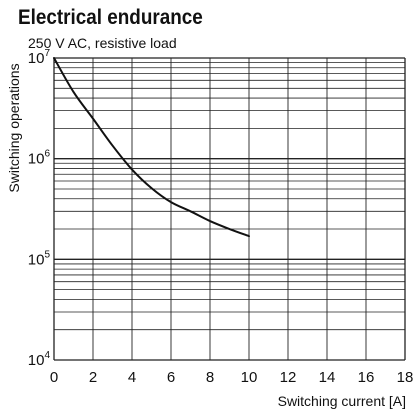 This screenshot has height=416, width=416. What do you see at coordinates (93, 377) in the screenshot?
I see `x-tick-label: 2` at bounding box center [93, 377].